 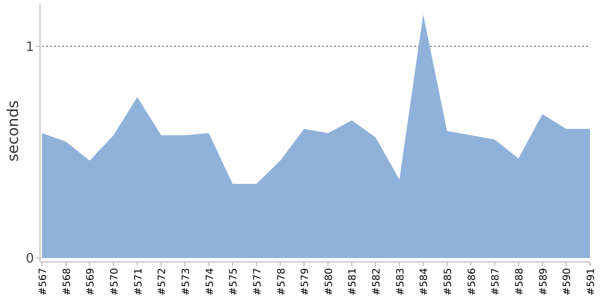 I want to click on x-tick-label: #571, so click(x=138, y=282).